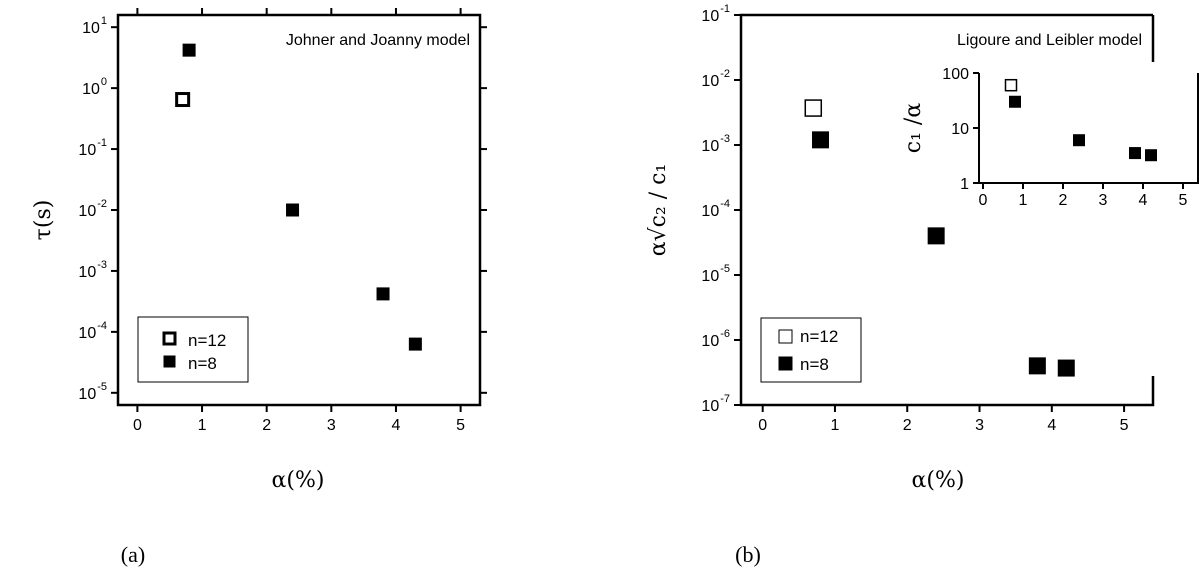  I want to click on panel-b-y-tick-exponent: -4, so click(725, 204).